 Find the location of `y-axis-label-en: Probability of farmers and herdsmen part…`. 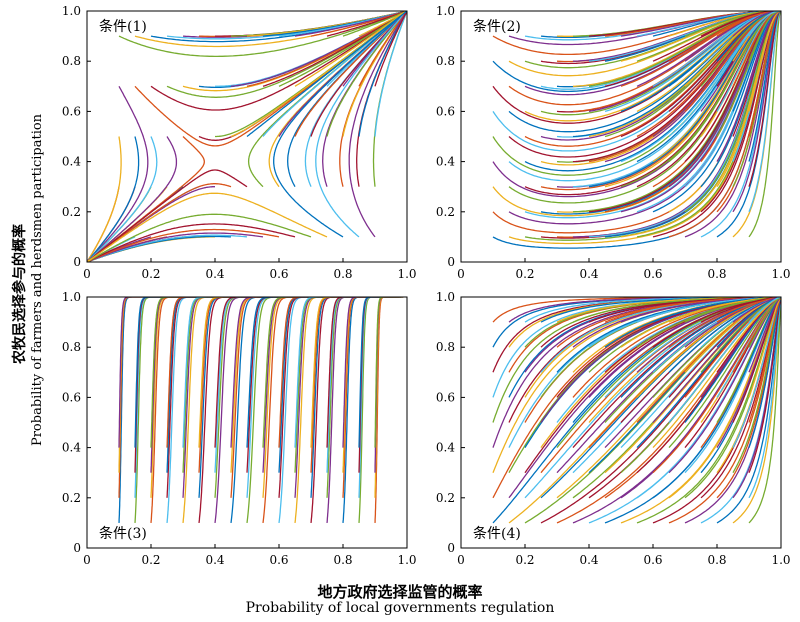

y-axis-label-en: Probability of farmers and herdsmen part… is located at coordinates (37, 279).